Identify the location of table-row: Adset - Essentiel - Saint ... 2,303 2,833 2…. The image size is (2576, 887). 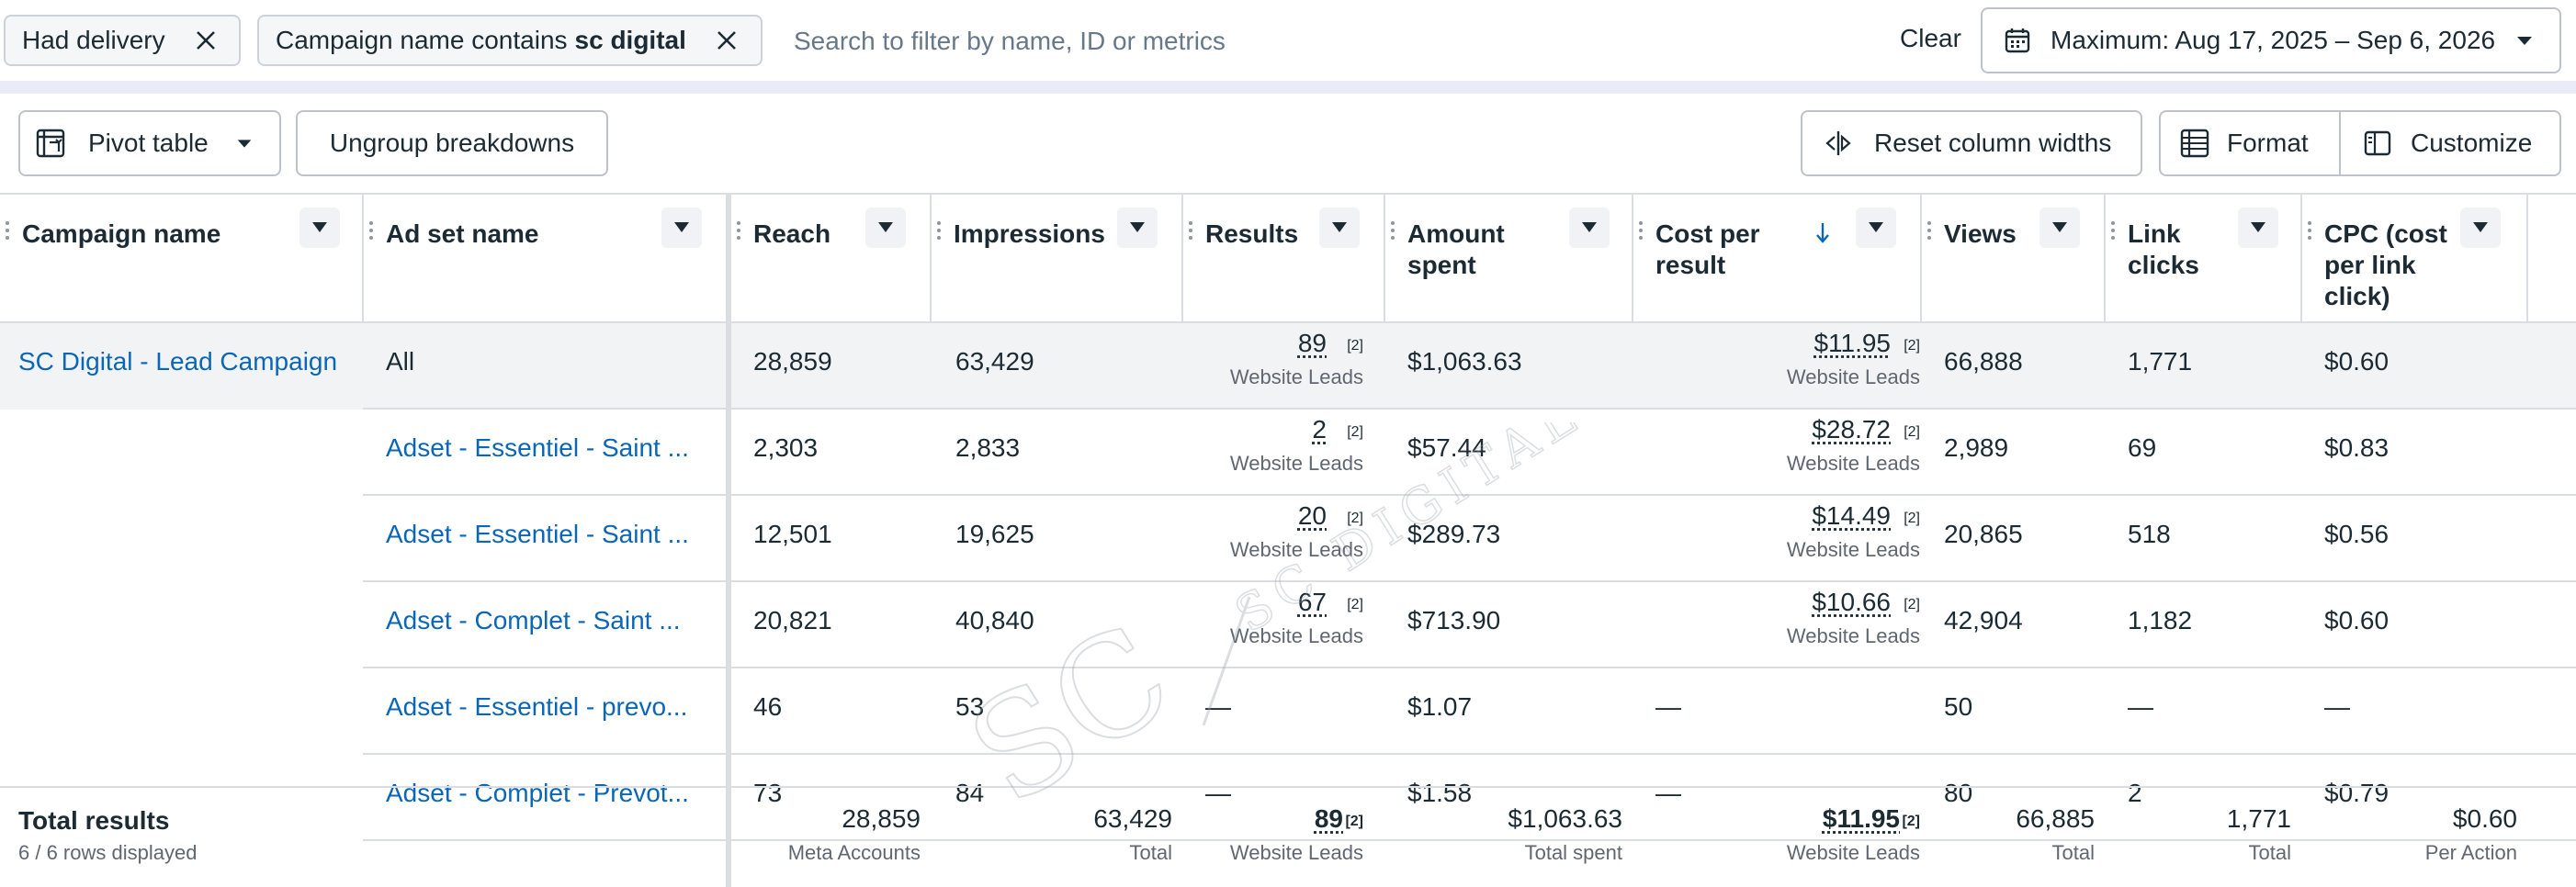
(1288, 453).